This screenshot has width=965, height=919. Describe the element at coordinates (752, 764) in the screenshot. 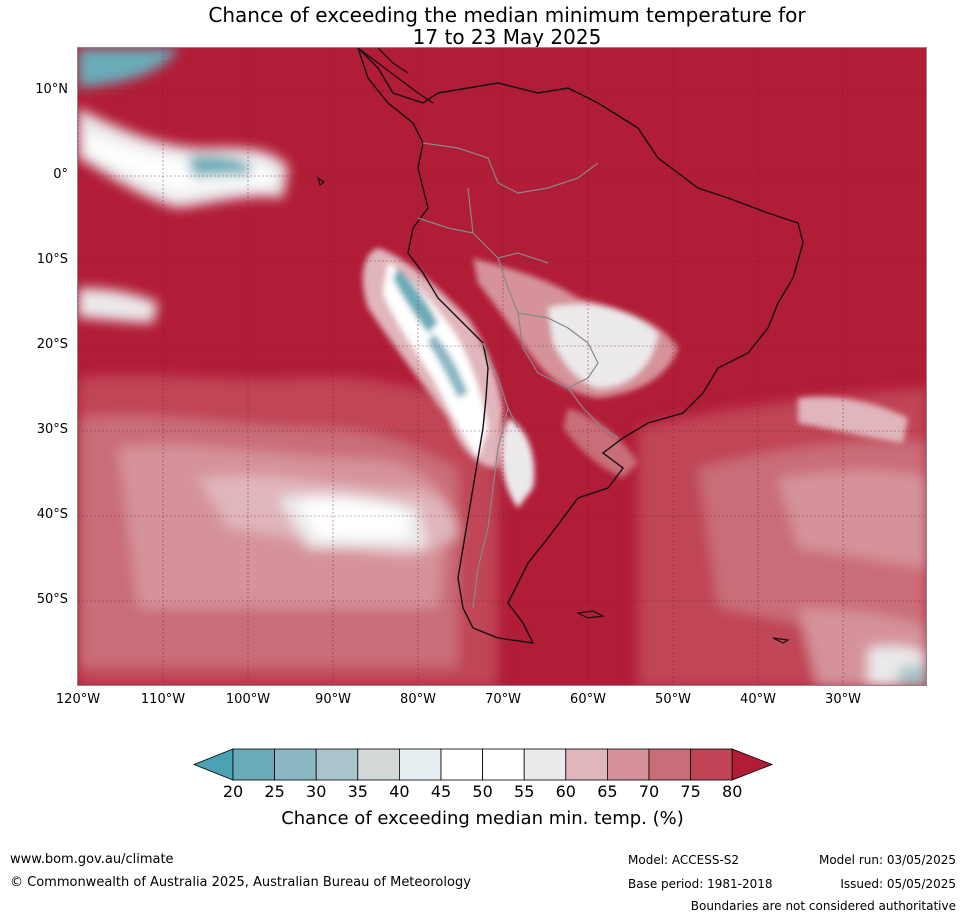

I see `colorbar-extend-high` at that location.